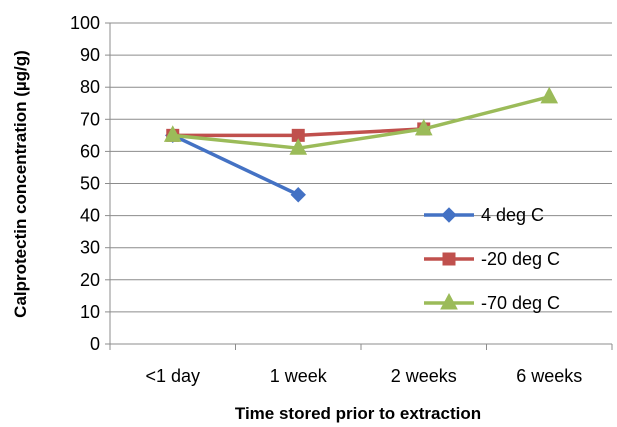  What do you see at coordinates (90, 312) in the screenshot?
I see `y-tick-label: 10` at bounding box center [90, 312].